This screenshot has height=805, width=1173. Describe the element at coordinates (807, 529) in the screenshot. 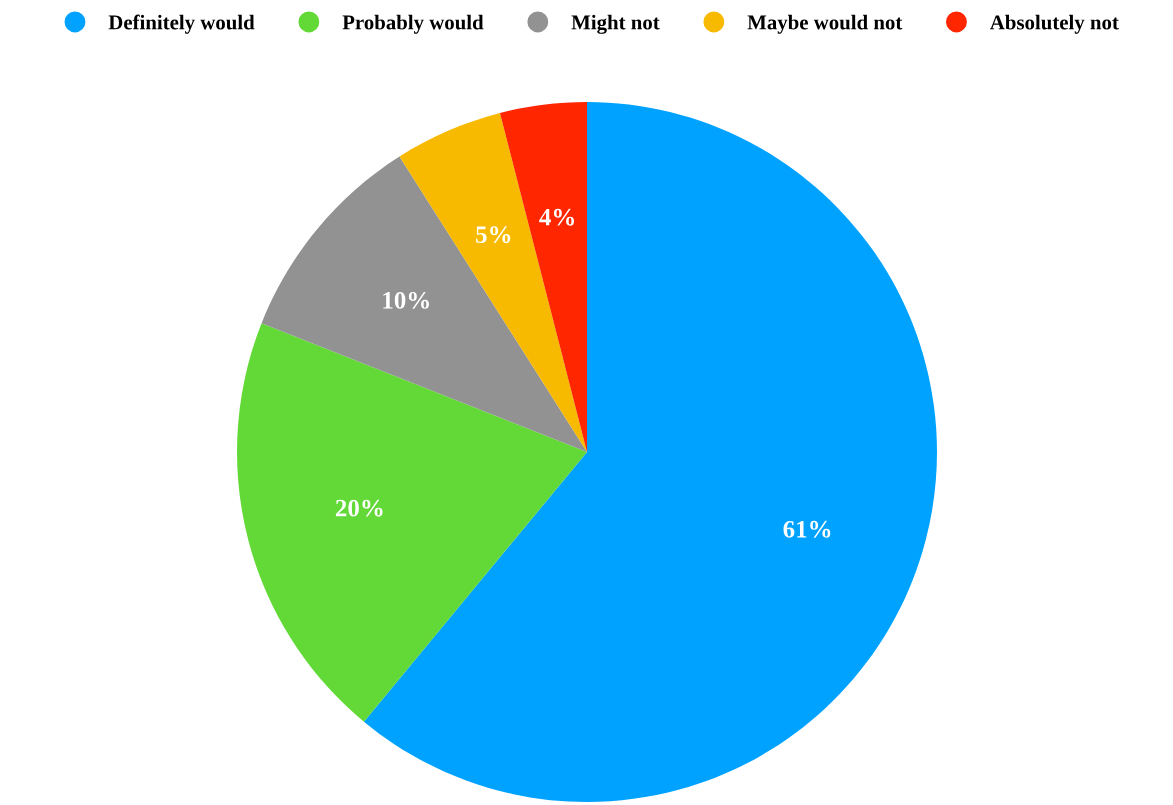

I see `data-label: 61%` at that location.